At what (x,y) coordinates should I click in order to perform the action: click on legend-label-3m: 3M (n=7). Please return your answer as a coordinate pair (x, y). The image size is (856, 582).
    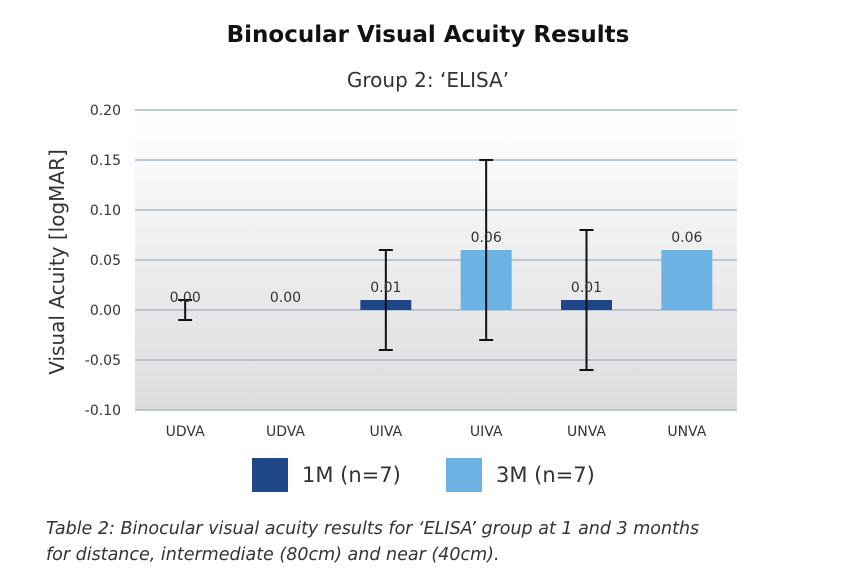
    Looking at the image, I should click on (545, 475).